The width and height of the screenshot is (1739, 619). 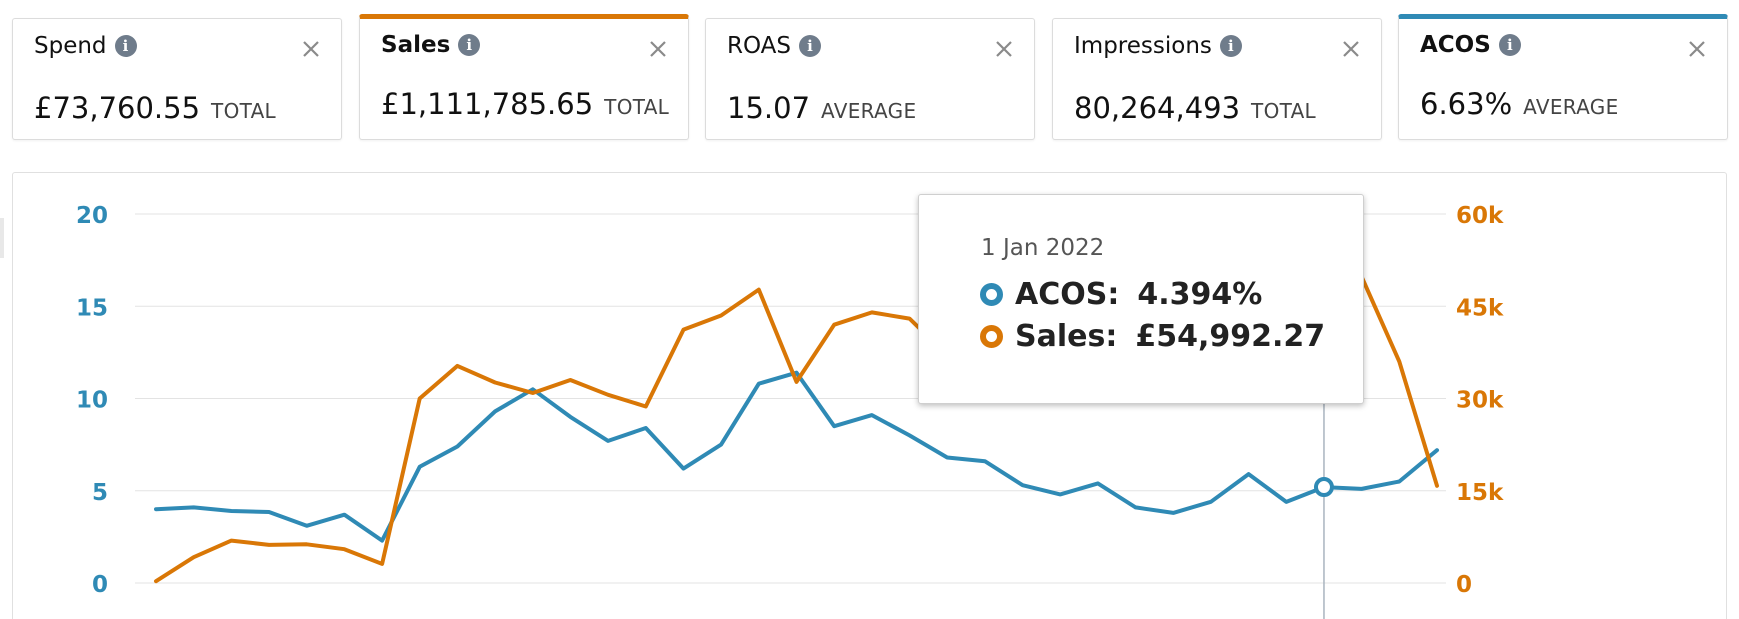 What do you see at coordinates (487, 104) in the screenshot?
I see `metric-value: £1,111,785.65` at bounding box center [487, 104].